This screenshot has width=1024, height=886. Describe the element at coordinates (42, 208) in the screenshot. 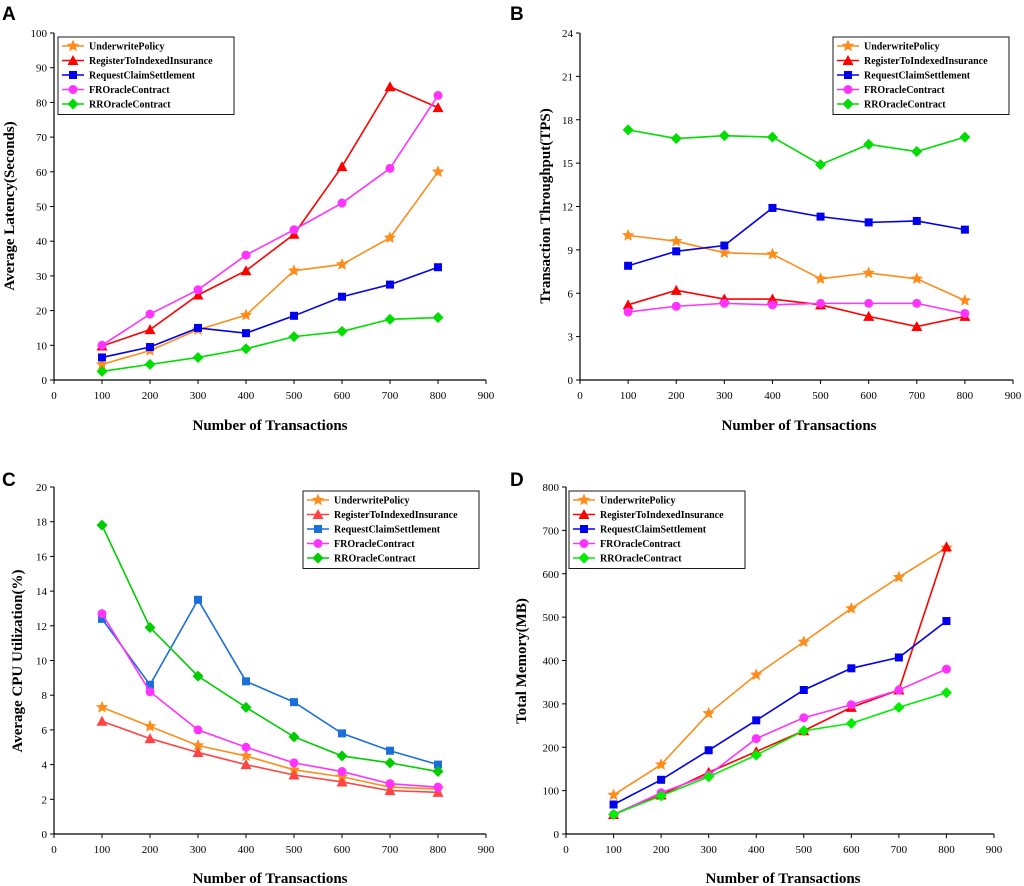

I see `y-tick-label: 50` at that location.